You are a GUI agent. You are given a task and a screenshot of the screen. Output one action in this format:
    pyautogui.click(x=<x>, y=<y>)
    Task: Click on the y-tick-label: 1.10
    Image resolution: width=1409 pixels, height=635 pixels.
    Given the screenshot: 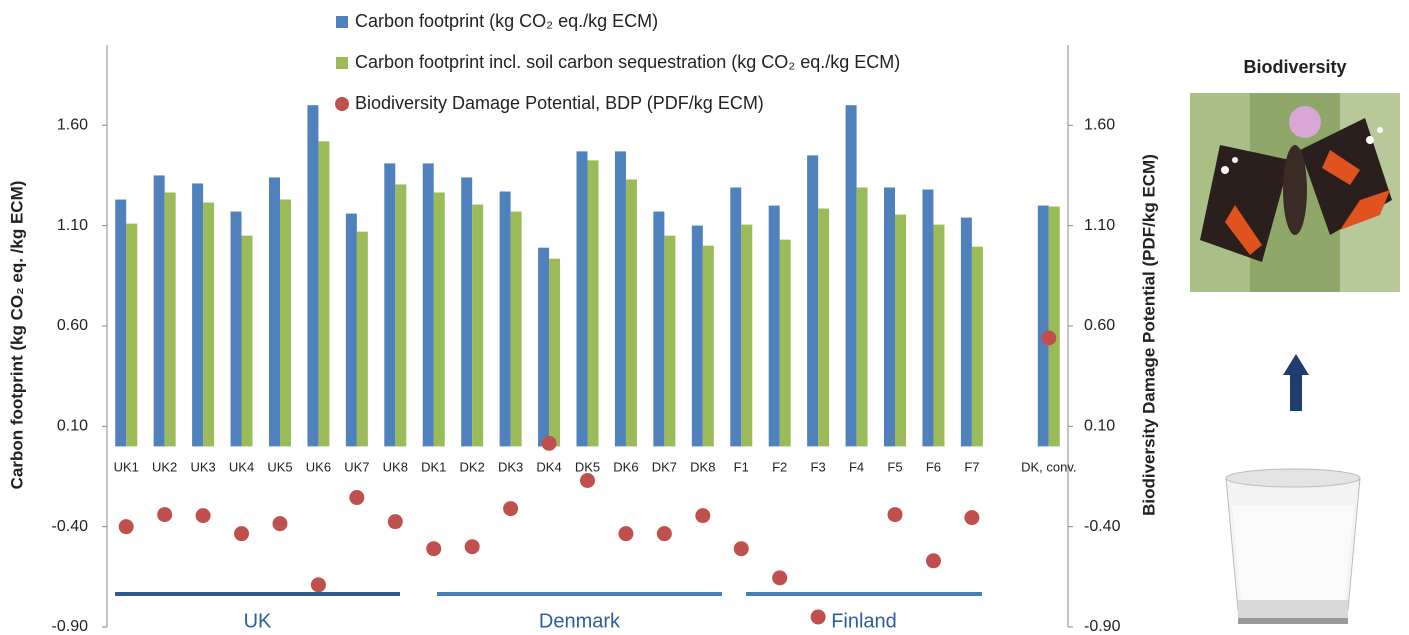 What is the action you would take?
    pyautogui.click(x=72, y=225)
    